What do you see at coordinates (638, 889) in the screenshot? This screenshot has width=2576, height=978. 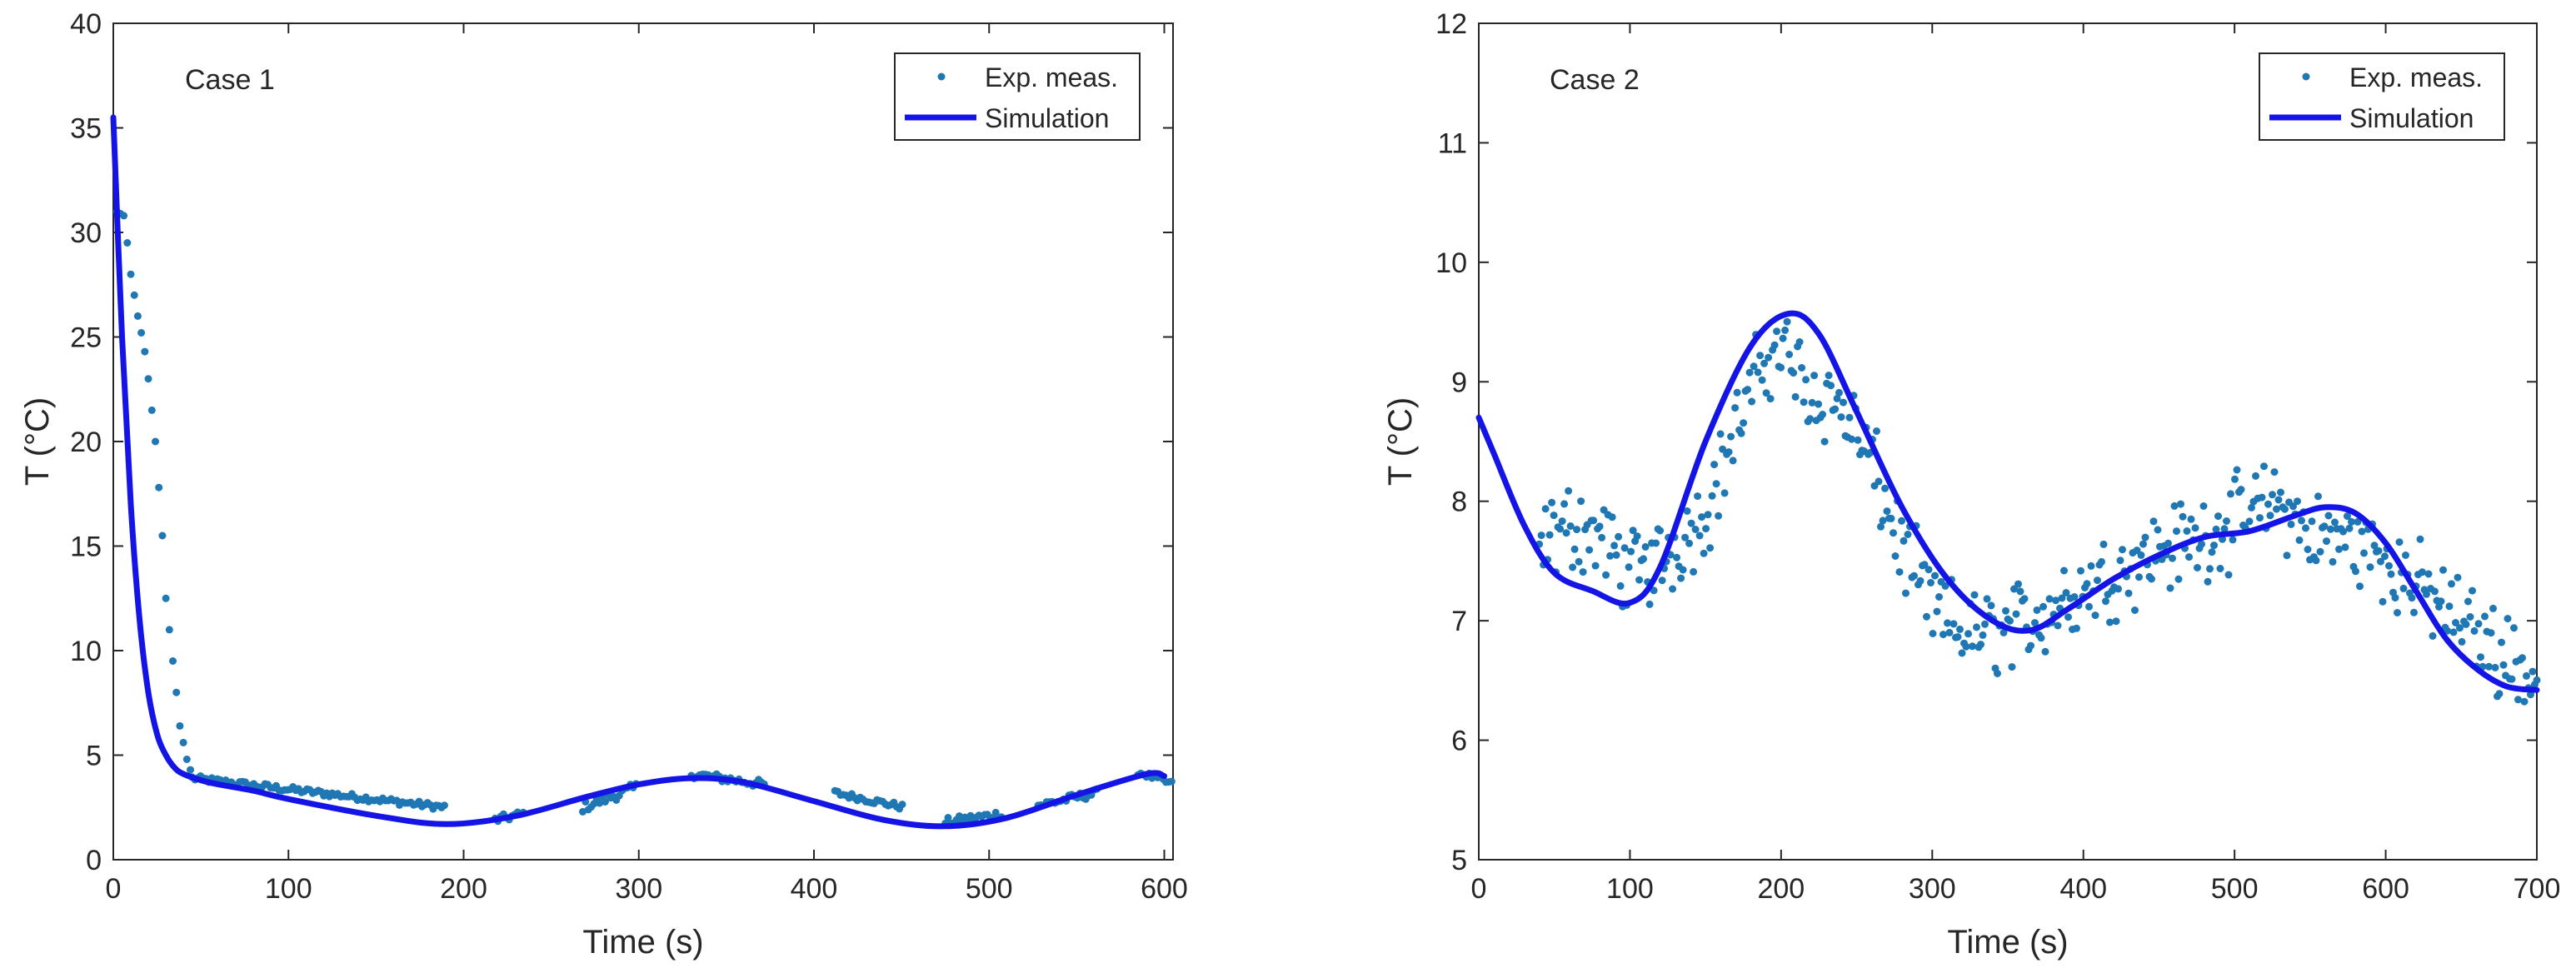 I see `x-tick-label: 300` at bounding box center [638, 889].